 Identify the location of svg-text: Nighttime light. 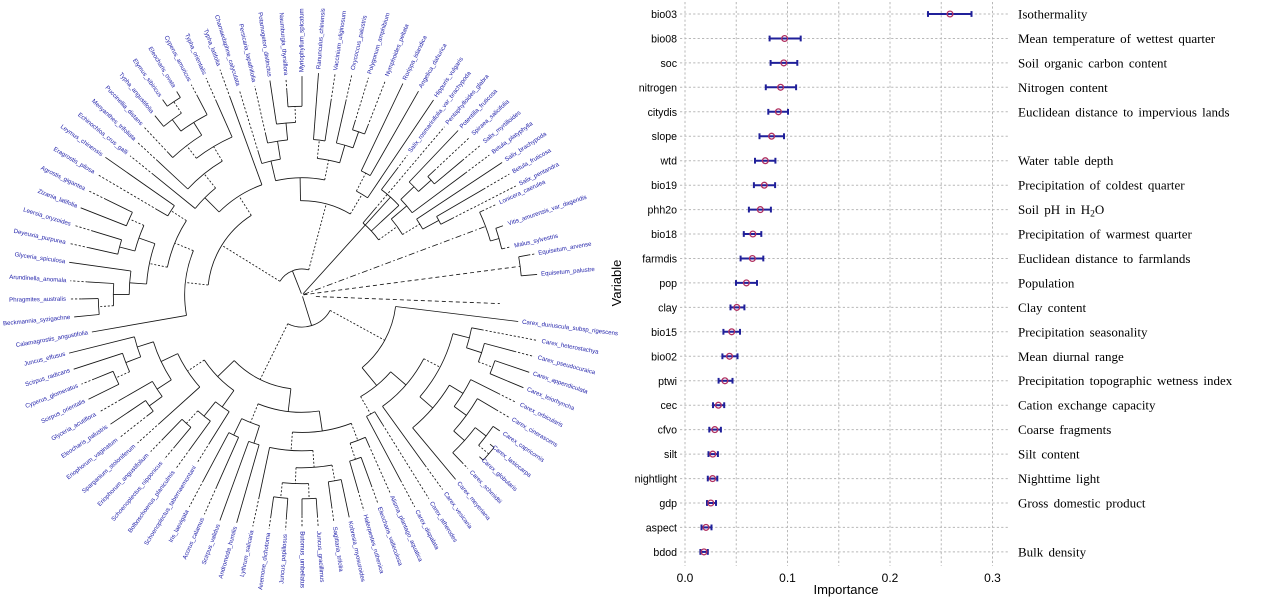
(1059, 478).